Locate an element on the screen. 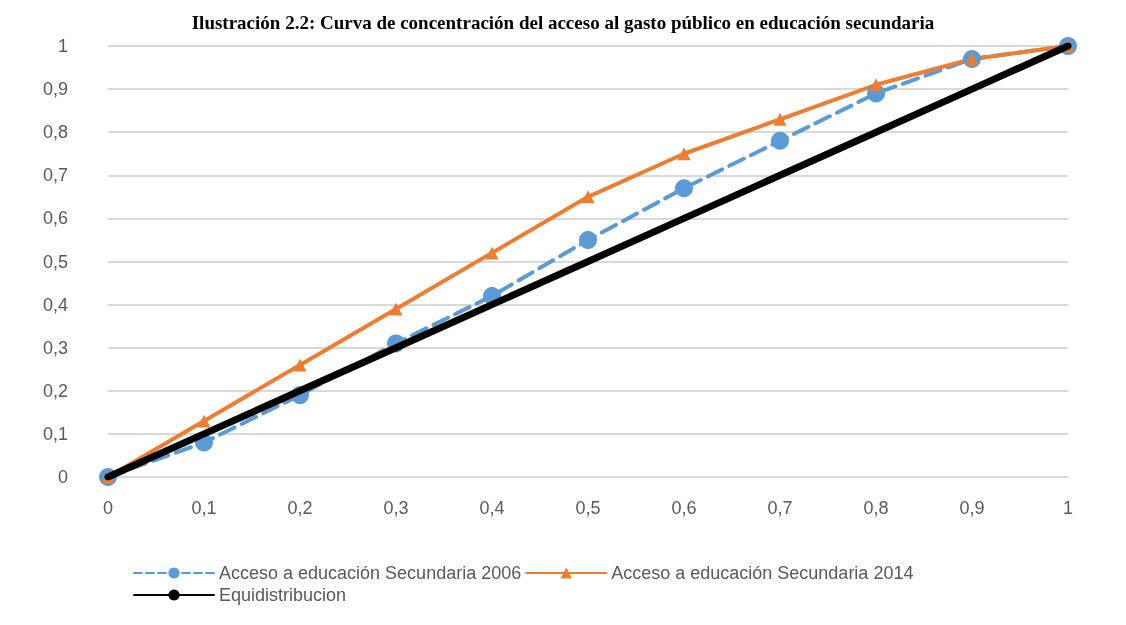 Image resolution: width=1126 pixels, height=625 pixels. y-tick-label: 1 is located at coordinates (62, 46).